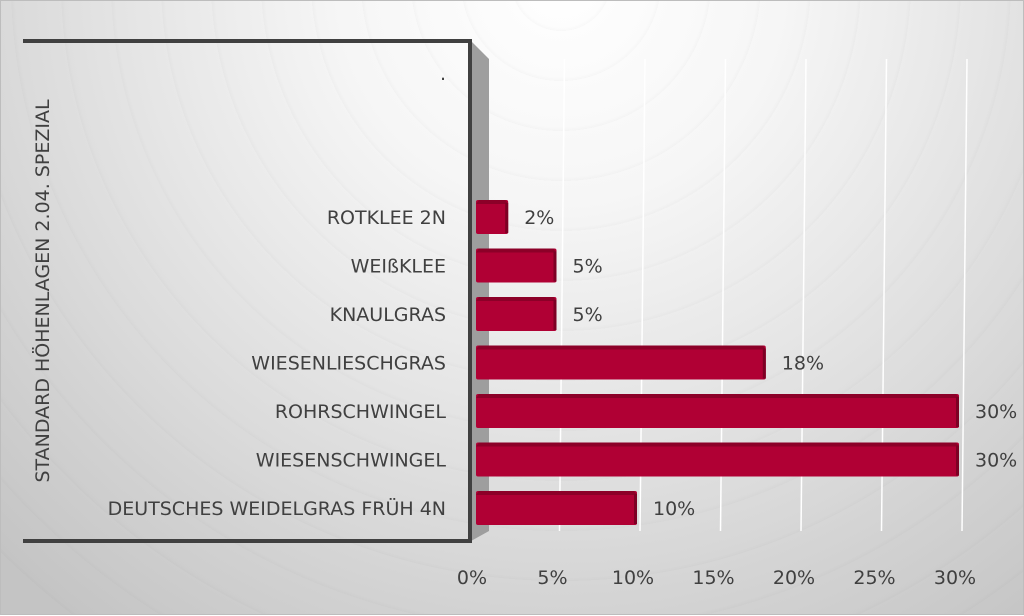  What do you see at coordinates (388, 315) in the screenshot?
I see `category-label: KNAULGRAS` at bounding box center [388, 315].